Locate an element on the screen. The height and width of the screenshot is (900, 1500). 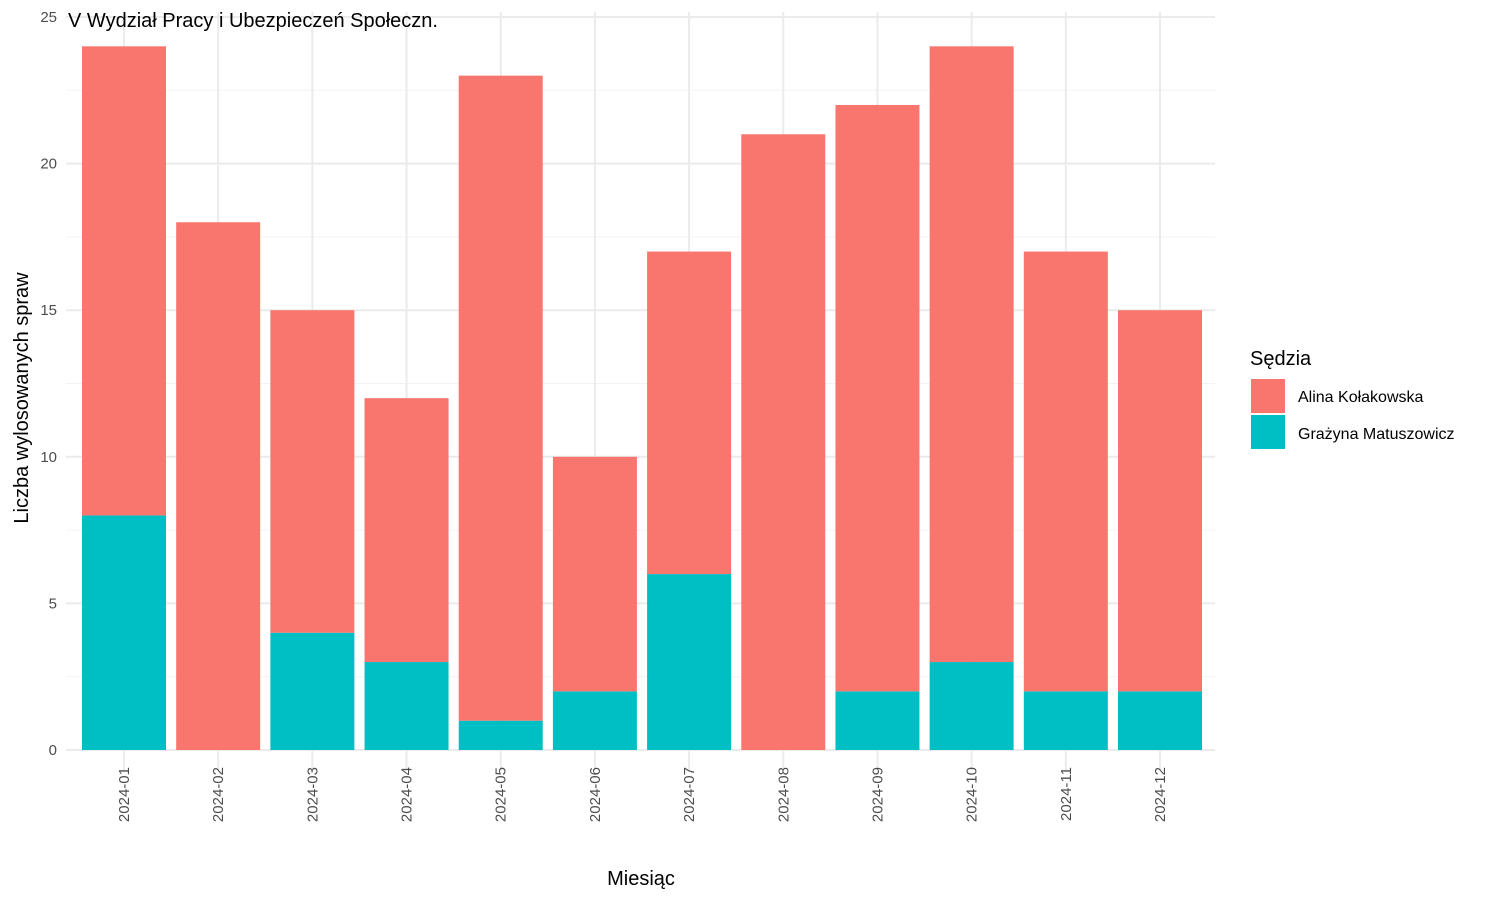
x-tick-label: 2024-05 is located at coordinates (501, 794).